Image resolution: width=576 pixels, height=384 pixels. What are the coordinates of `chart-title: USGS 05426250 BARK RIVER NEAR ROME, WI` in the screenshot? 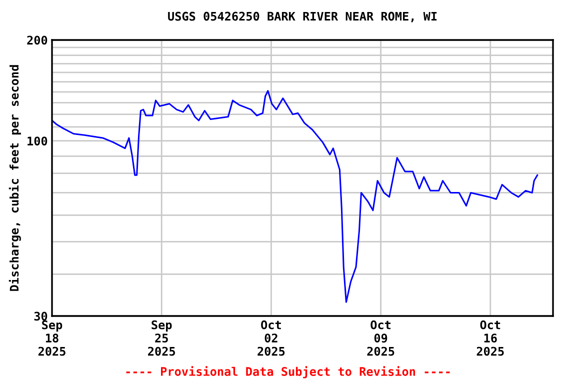 It's located at (302, 17).